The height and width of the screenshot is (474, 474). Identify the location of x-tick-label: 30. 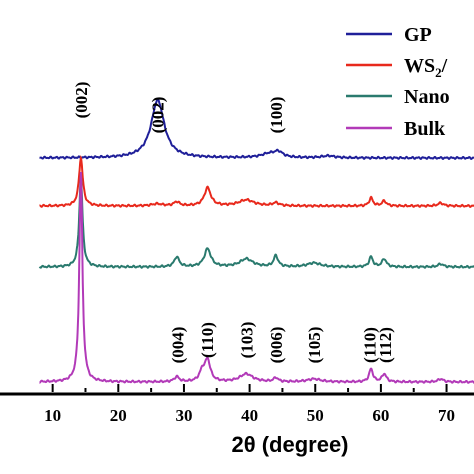
(183, 415).